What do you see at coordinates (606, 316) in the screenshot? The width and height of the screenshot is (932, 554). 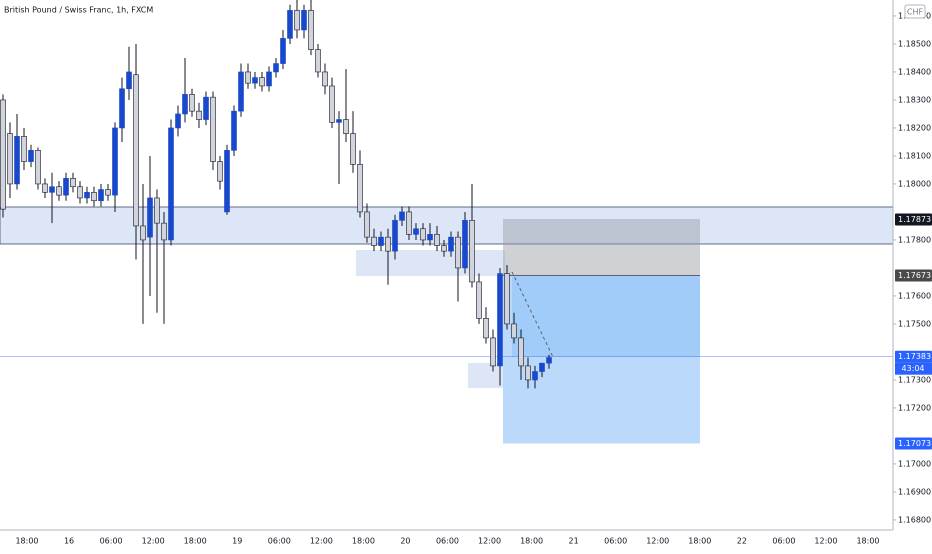 I see `filled-zone` at bounding box center [606, 316].